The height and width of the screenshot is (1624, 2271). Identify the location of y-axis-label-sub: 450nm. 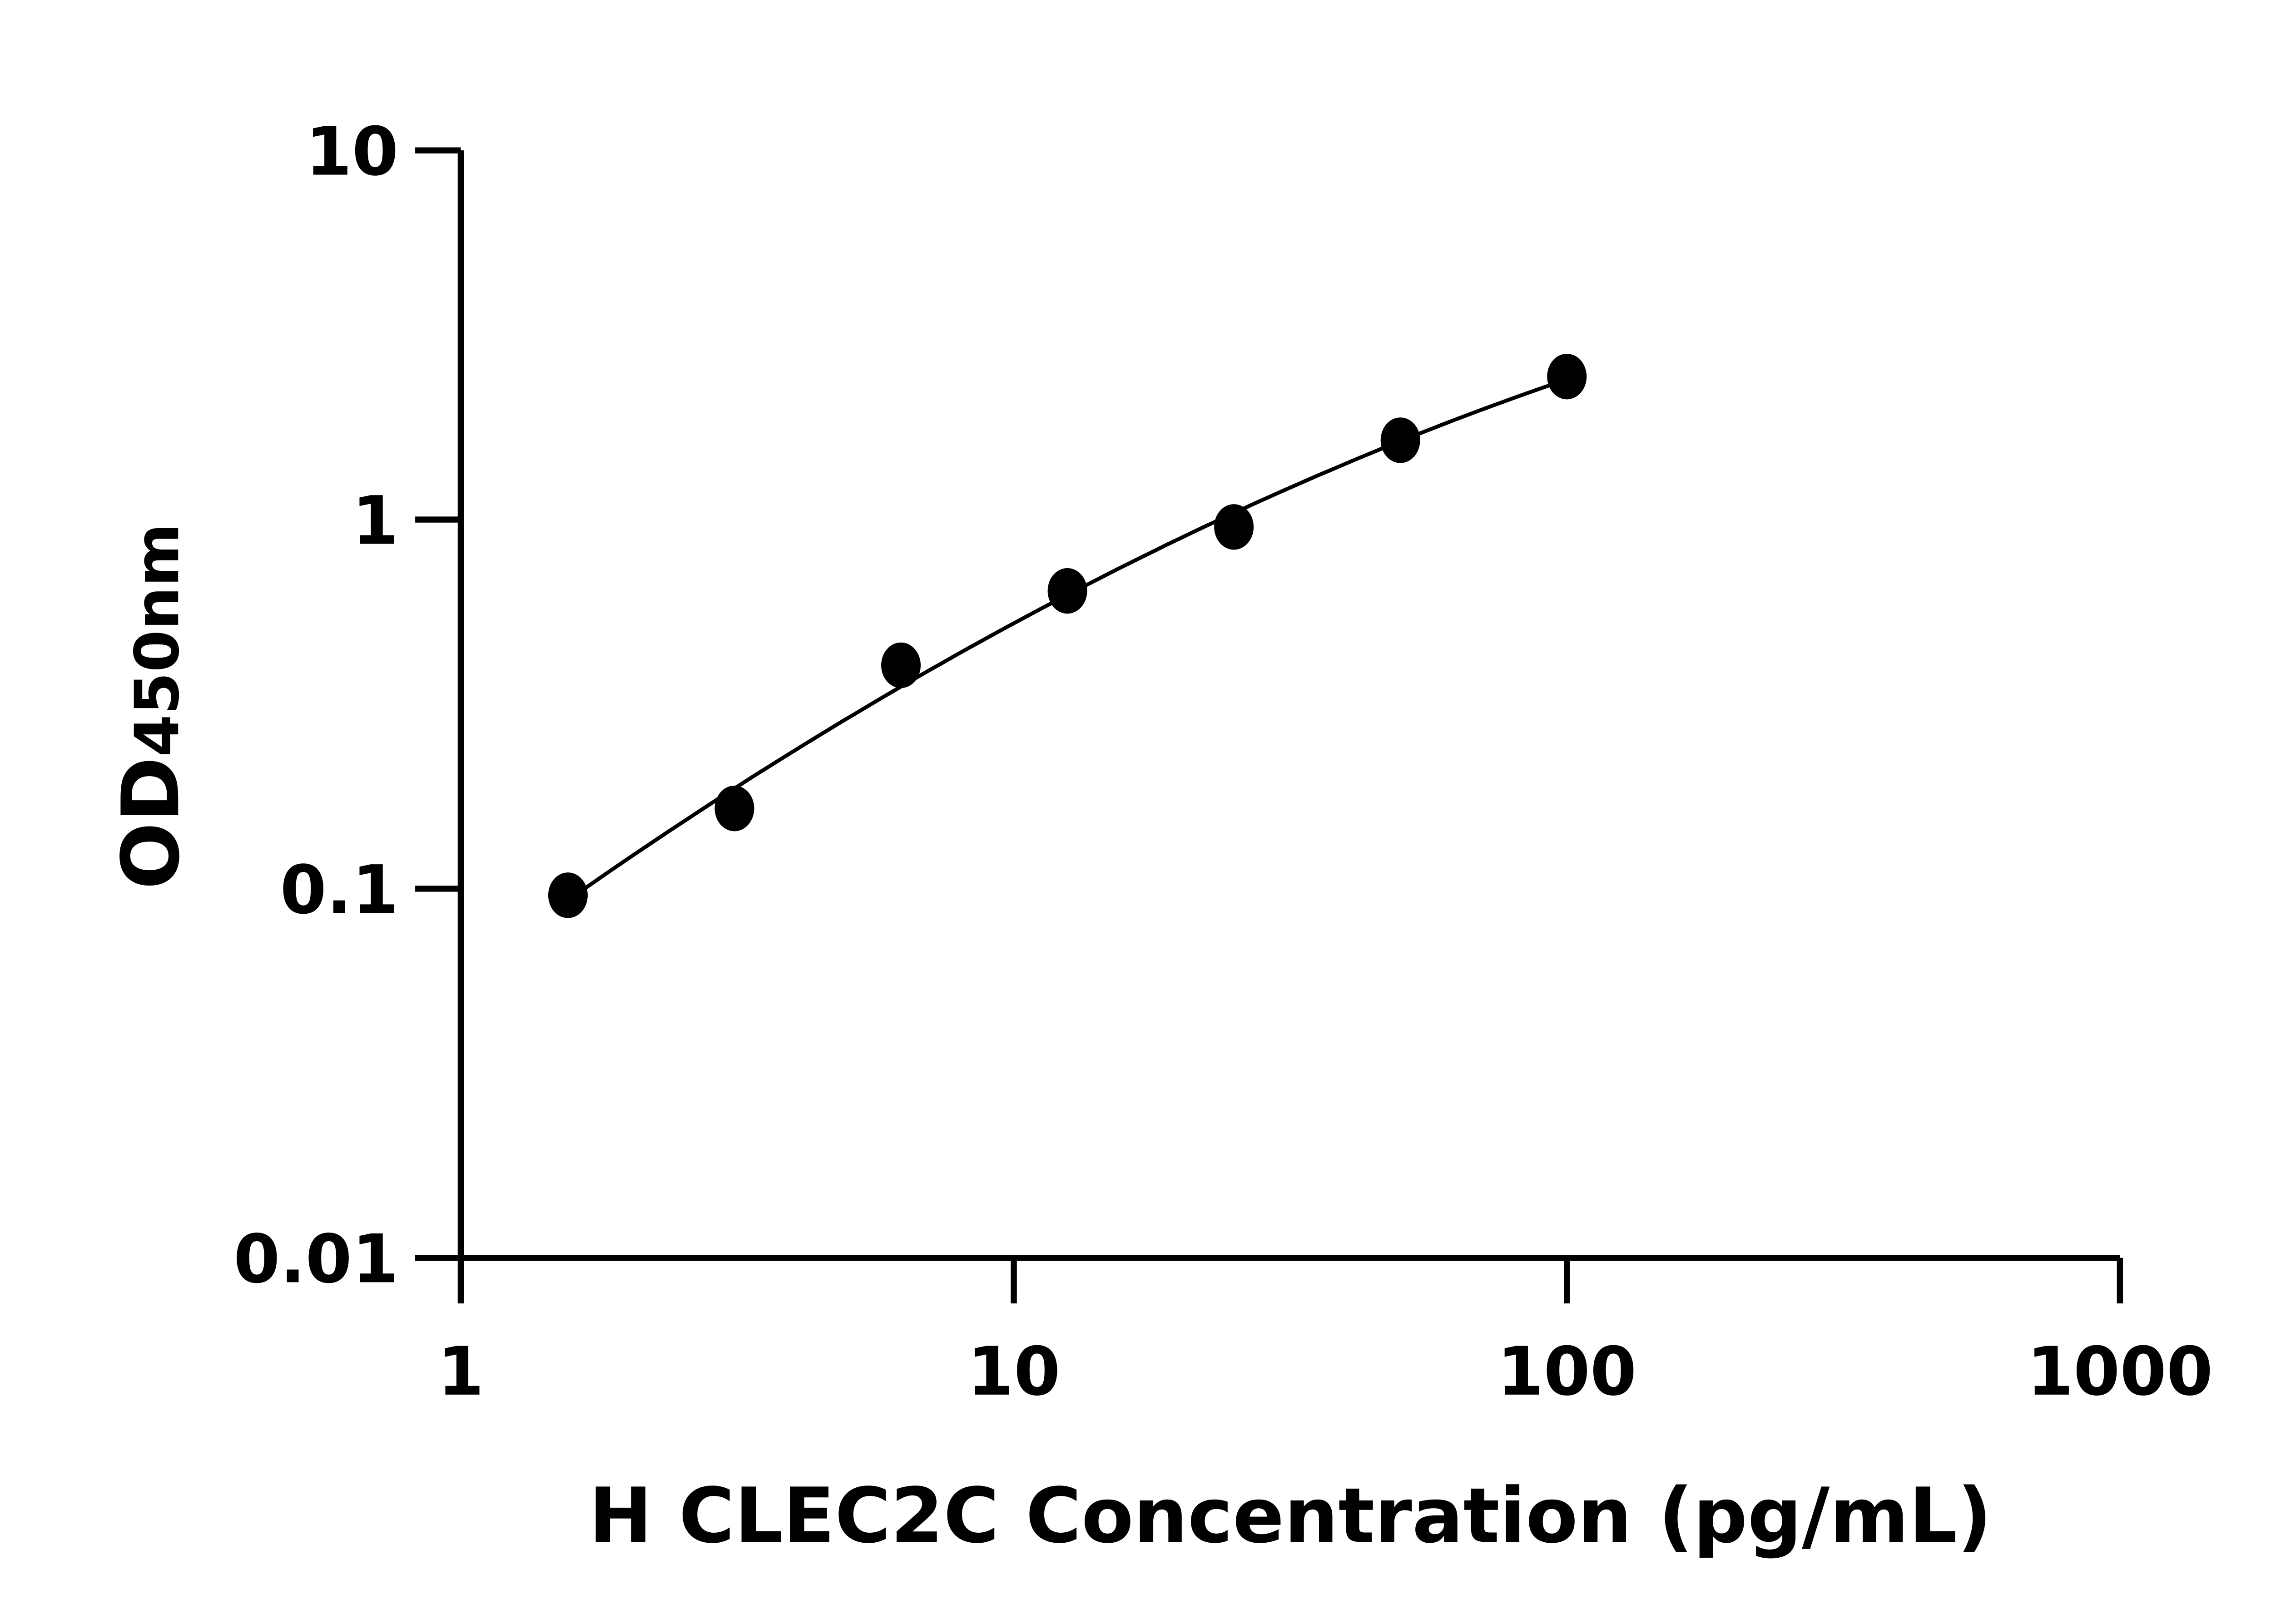
(157, 640).